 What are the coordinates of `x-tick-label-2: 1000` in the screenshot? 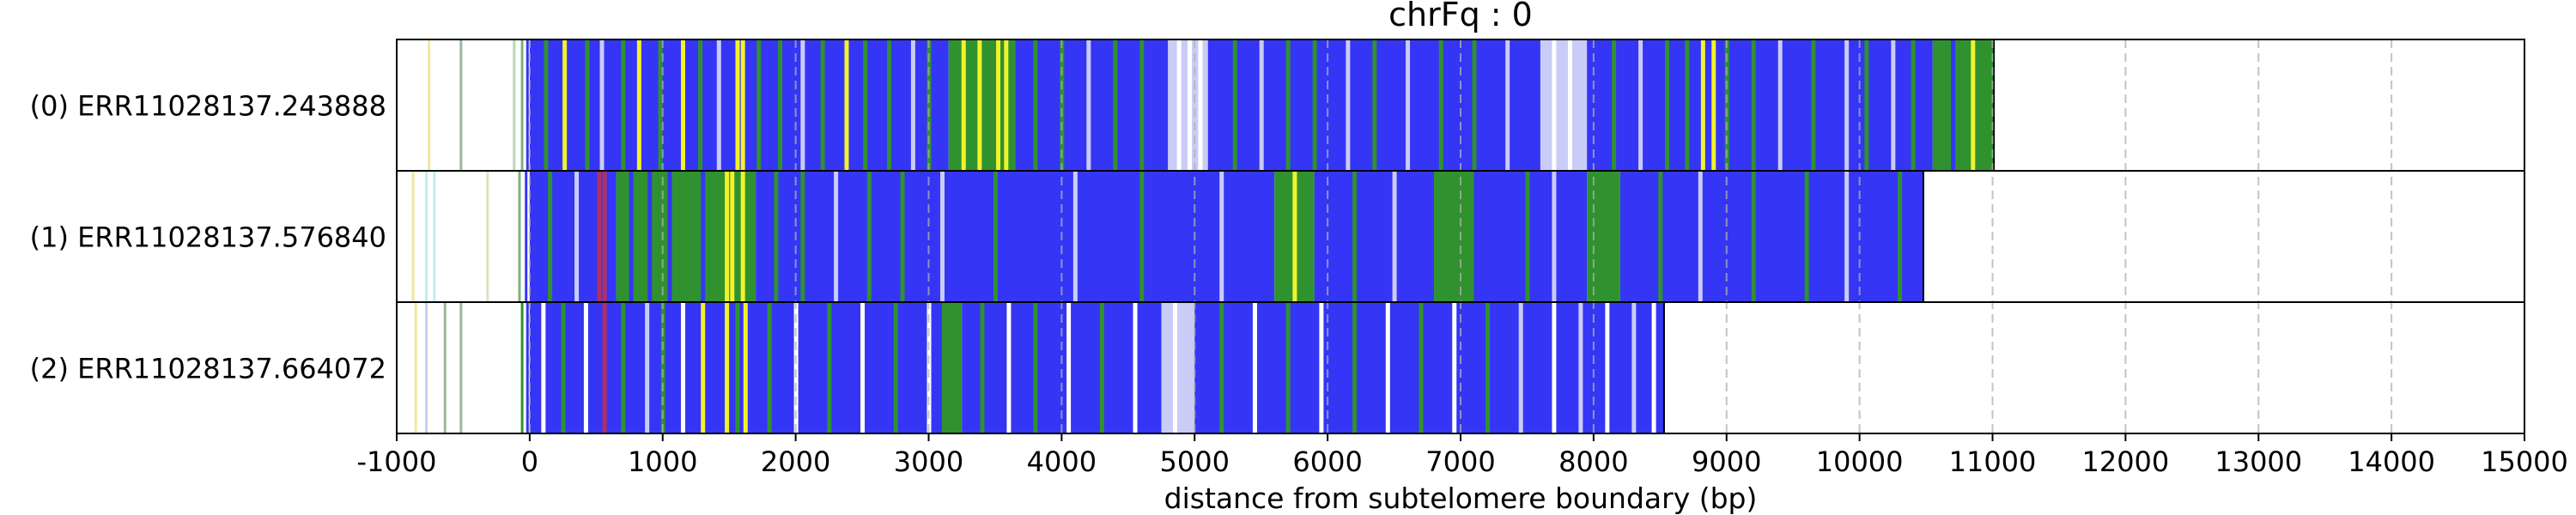 It's located at (662, 461).